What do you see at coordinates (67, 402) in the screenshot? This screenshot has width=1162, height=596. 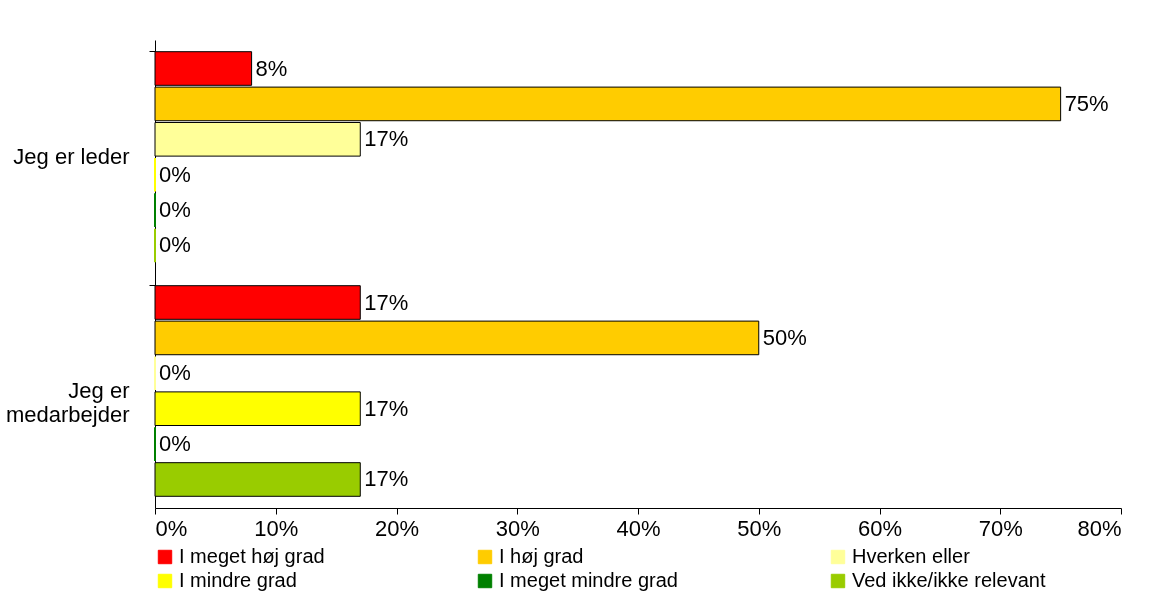 I see `y-tick-label: Jeg er medarbejder` at bounding box center [67, 402].